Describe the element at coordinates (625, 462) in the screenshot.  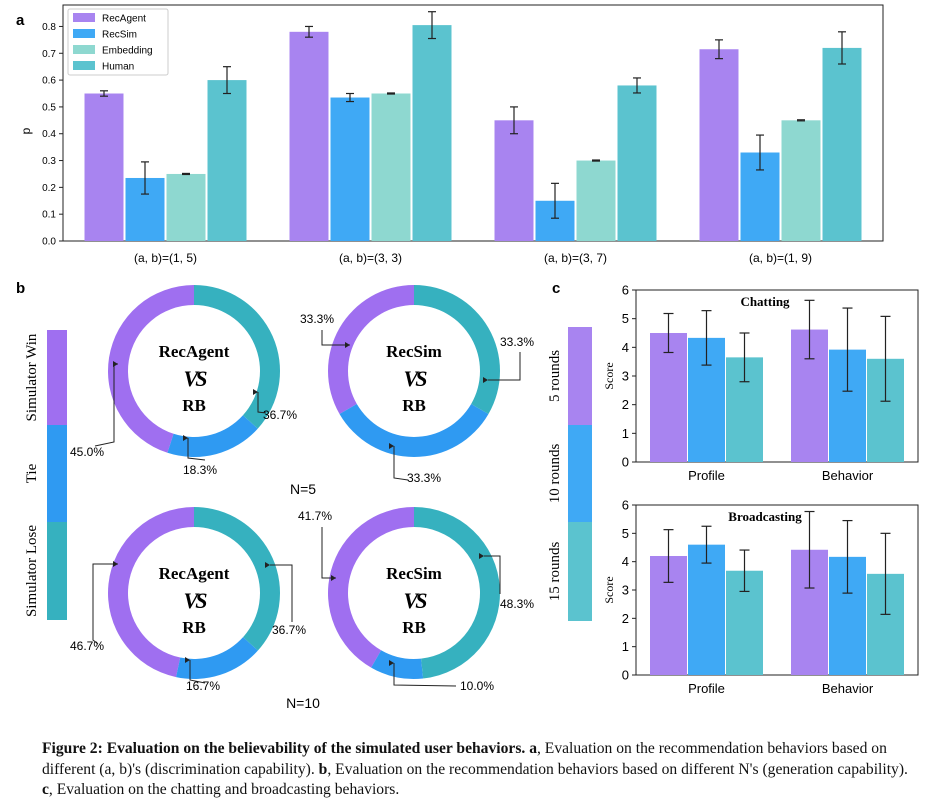
I see `c-ytick-label: 0` at that location.